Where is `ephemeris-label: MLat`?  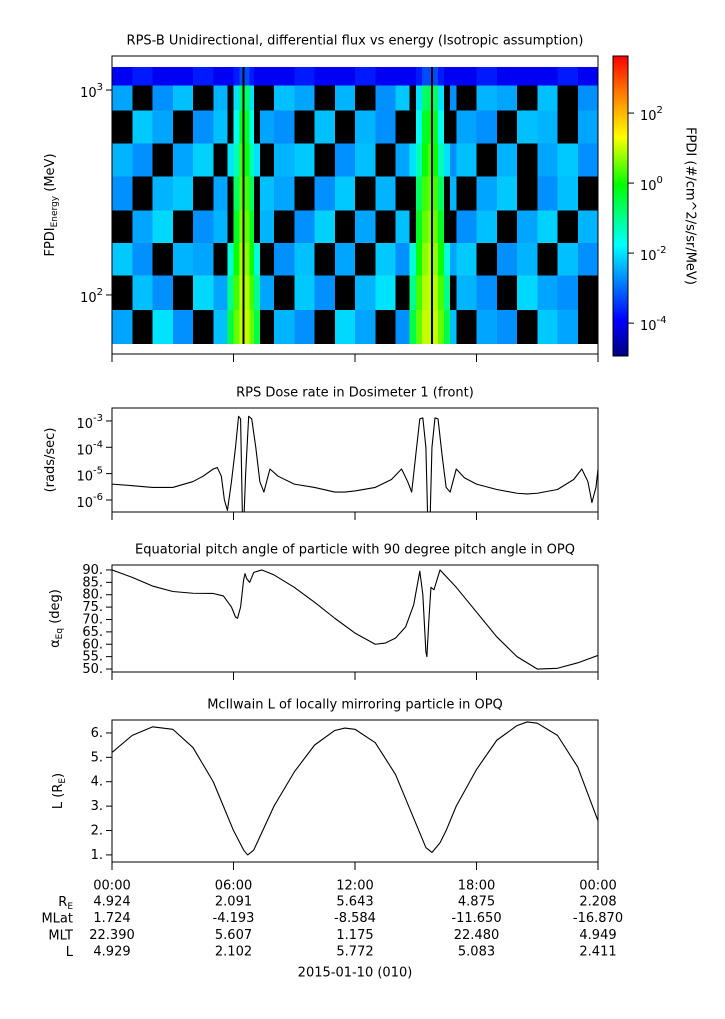
ephemeris-label: MLat is located at coordinates (57, 918).